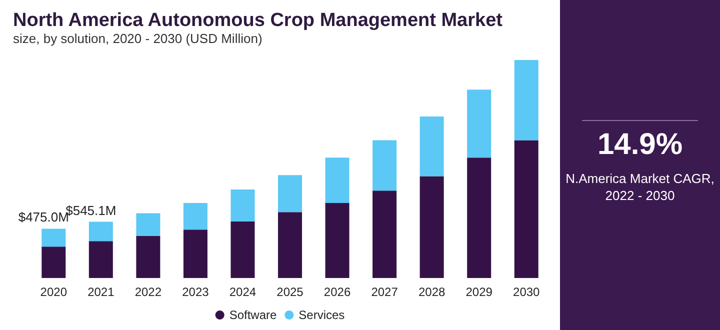 Image resolution: width=720 pixels, height=330 pixels. What do you see at coordinates (432, 292) in the screenshot?
I see `x-tick-label: 2028` at bounding box center [432, 292].